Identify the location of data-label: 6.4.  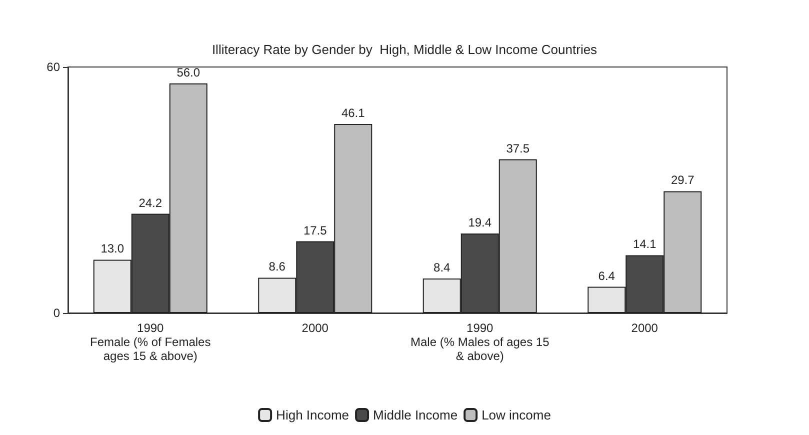
(607, 275).